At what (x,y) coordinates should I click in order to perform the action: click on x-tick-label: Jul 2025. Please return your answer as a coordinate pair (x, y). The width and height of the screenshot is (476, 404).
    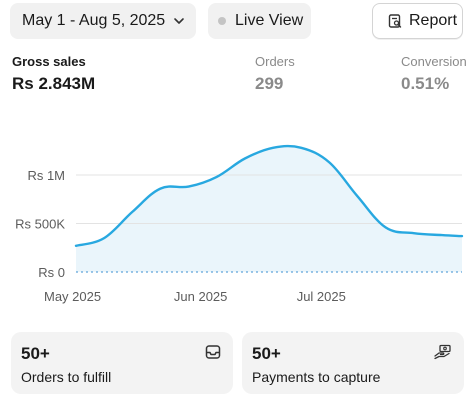
    Looking at the image, I should click on (321, 296).